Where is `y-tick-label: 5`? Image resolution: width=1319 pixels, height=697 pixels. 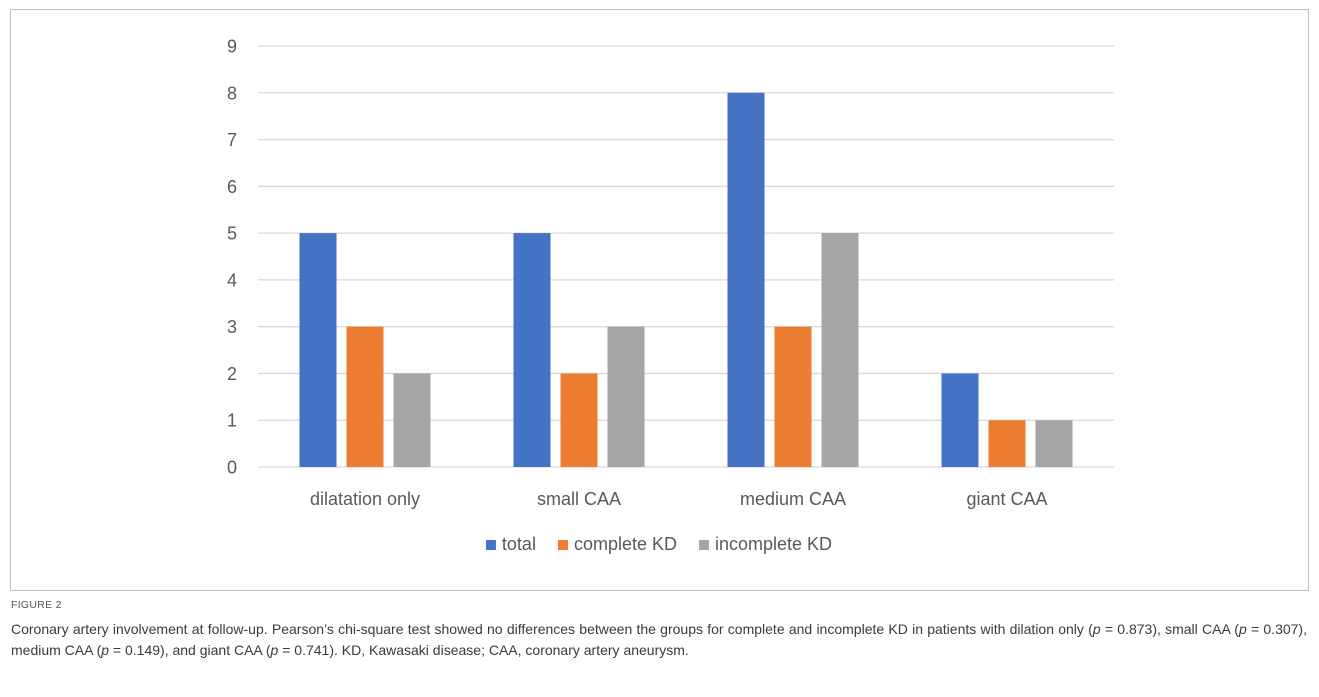
y-tick-label: 5 is located at coordinates (232, 234).